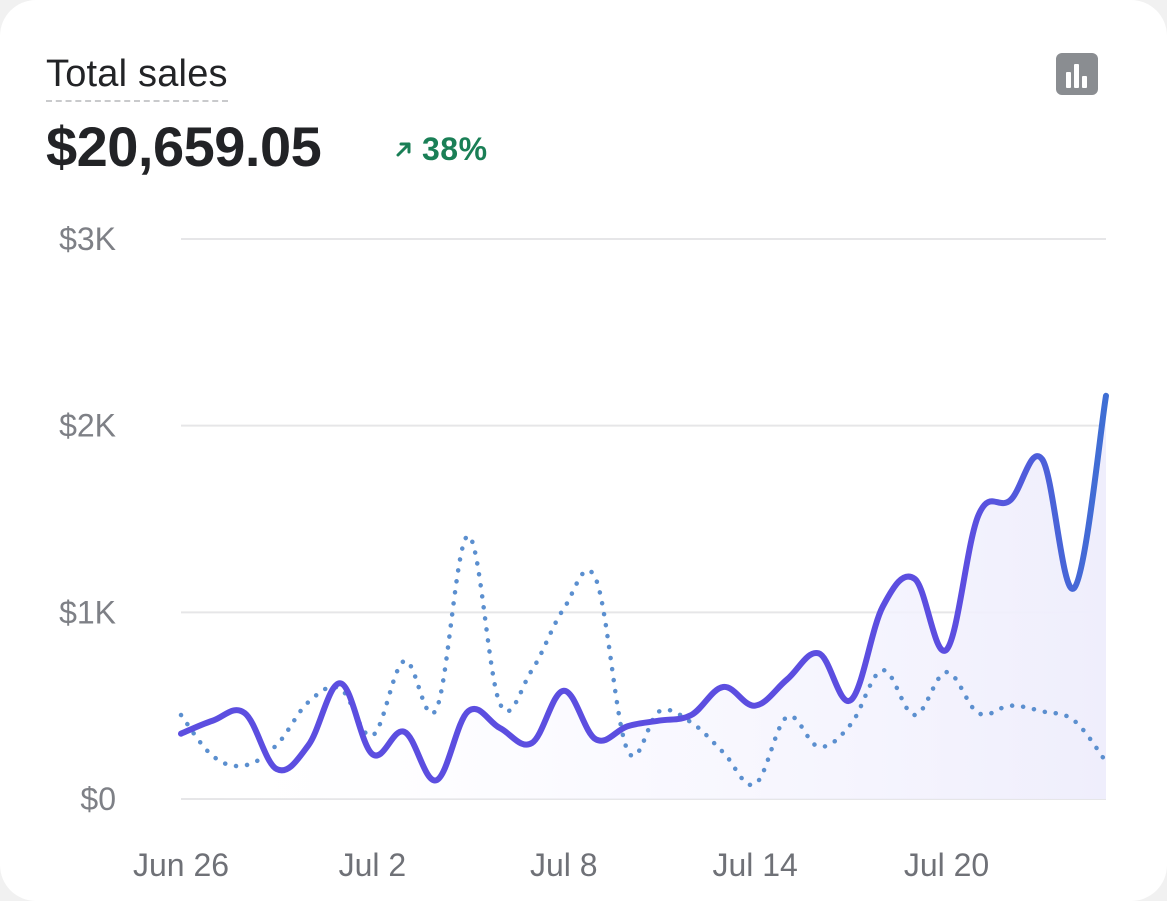 The image size is (1167, 901). I want to click on arrow-up-right-icon, so click(403, 149).